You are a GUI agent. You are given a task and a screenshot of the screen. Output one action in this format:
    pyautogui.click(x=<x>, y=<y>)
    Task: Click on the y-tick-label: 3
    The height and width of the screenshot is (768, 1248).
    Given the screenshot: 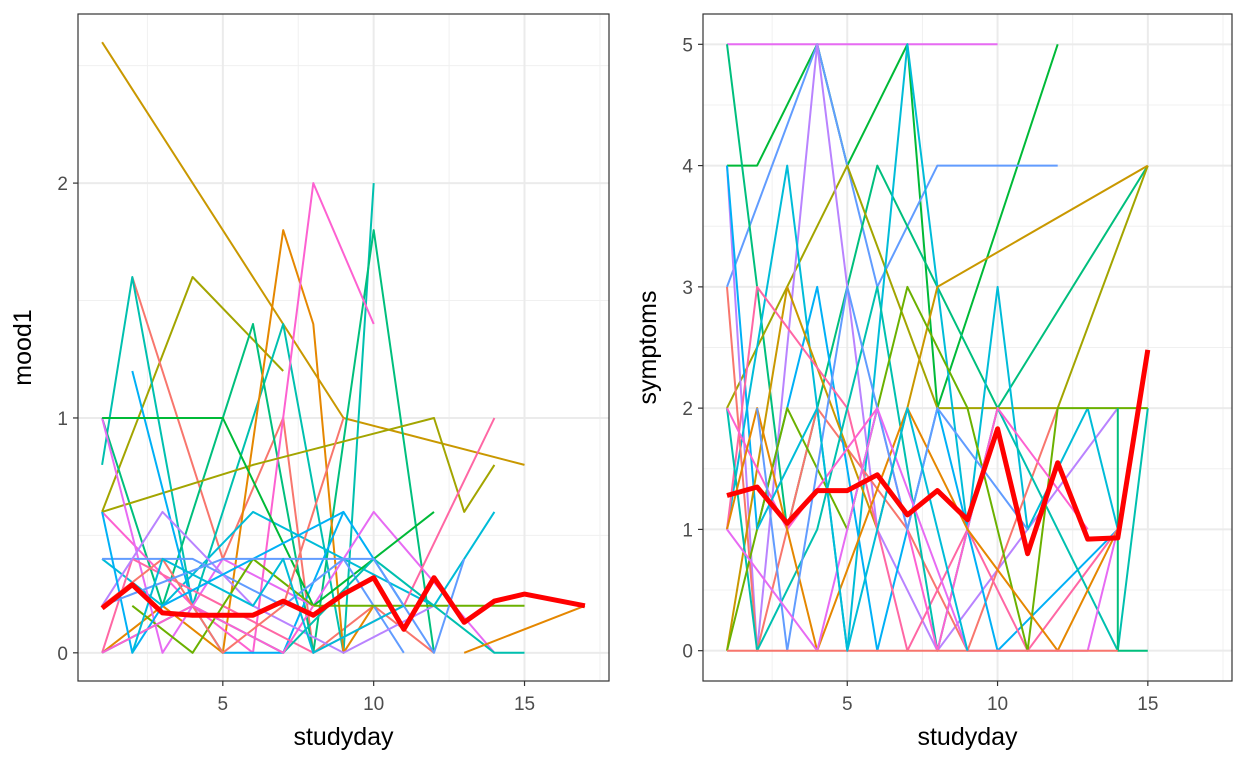 What is the action you would take?
    pyautogui.click(x=687, y=288)
    